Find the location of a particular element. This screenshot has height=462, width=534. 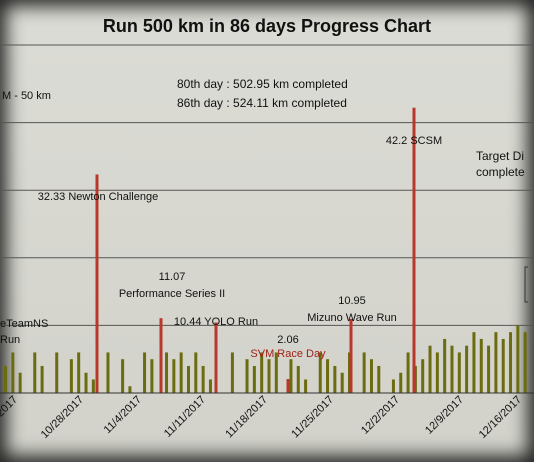

annotation-eteamns: eTeamNS is located at coordinates (24, 324).